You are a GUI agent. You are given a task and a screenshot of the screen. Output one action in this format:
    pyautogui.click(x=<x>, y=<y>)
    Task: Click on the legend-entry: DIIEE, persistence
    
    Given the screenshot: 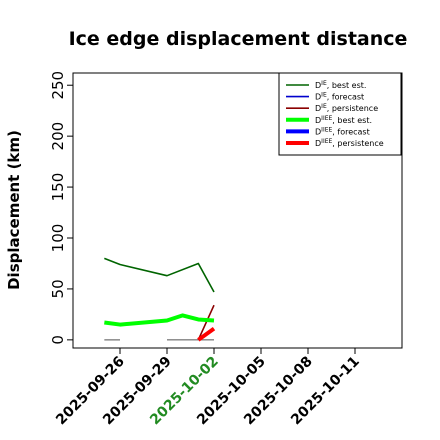 What is the action you would take?
    pyautogui.click(x=349, y=143)
    